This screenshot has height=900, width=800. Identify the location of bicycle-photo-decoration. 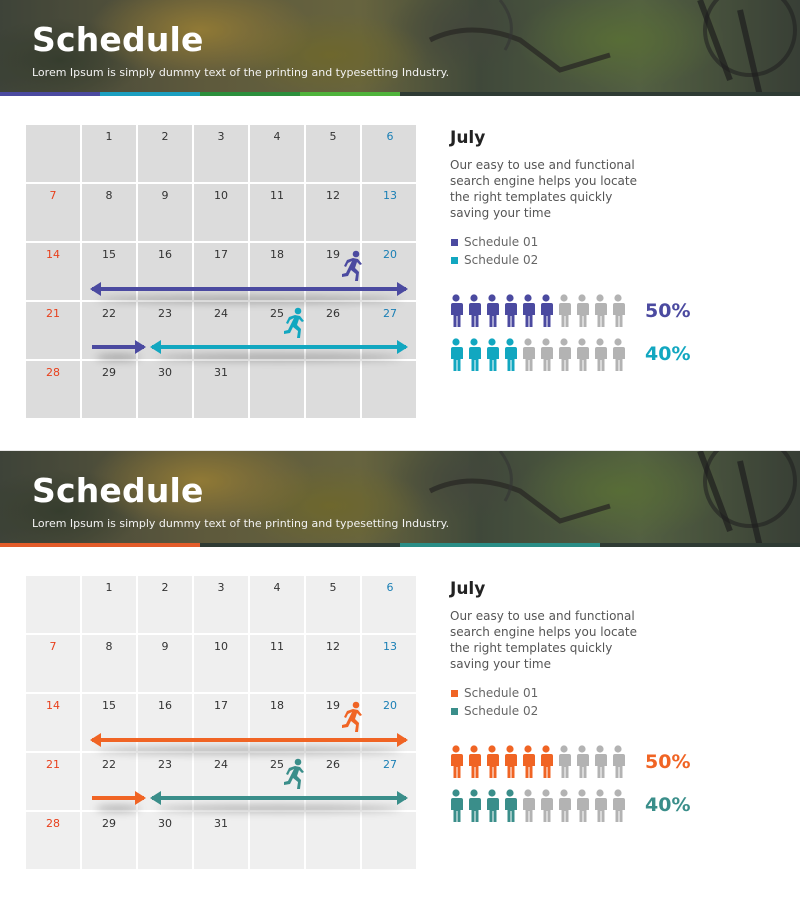
(612, 499).